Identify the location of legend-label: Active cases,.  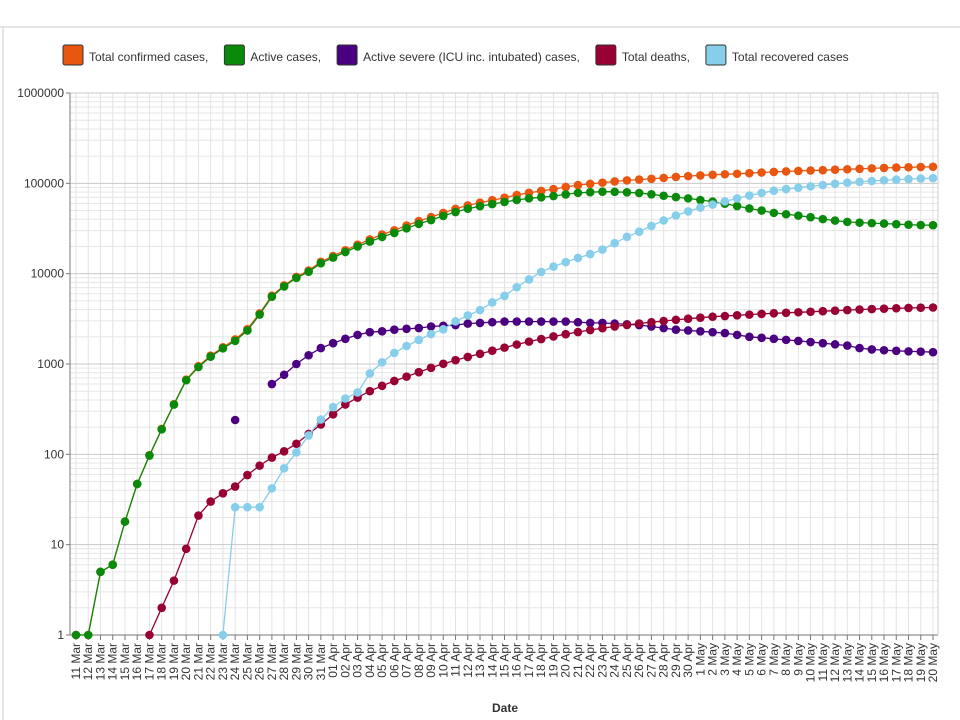
(285, 57).